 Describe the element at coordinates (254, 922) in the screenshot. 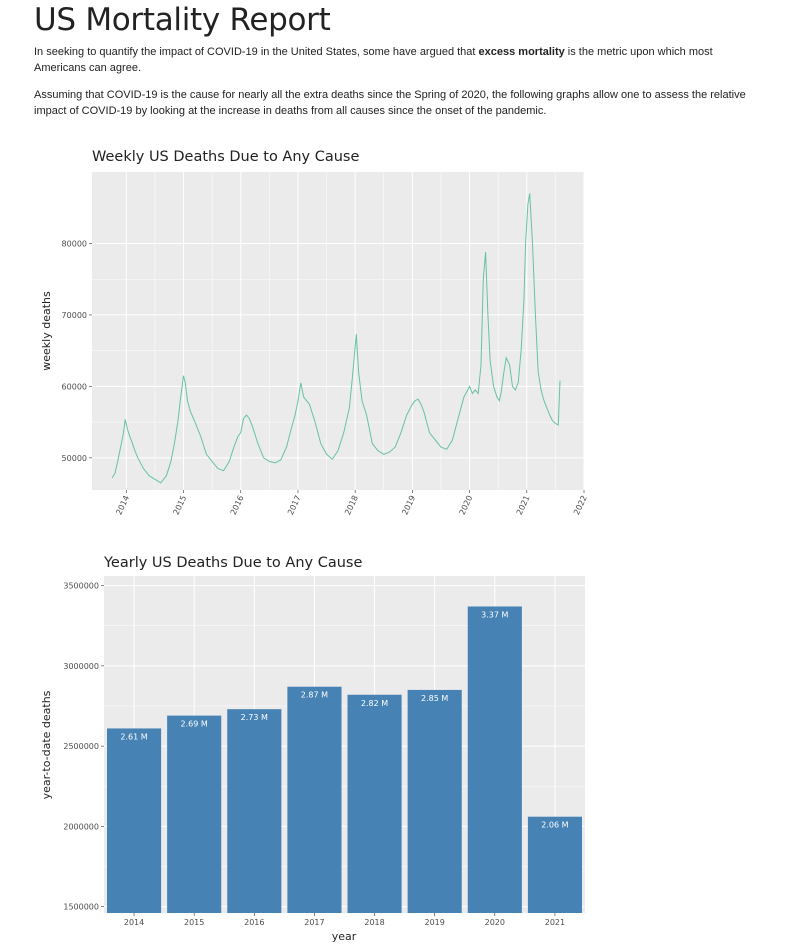

I see `yearly-x-tick-label: 2016` at that location.